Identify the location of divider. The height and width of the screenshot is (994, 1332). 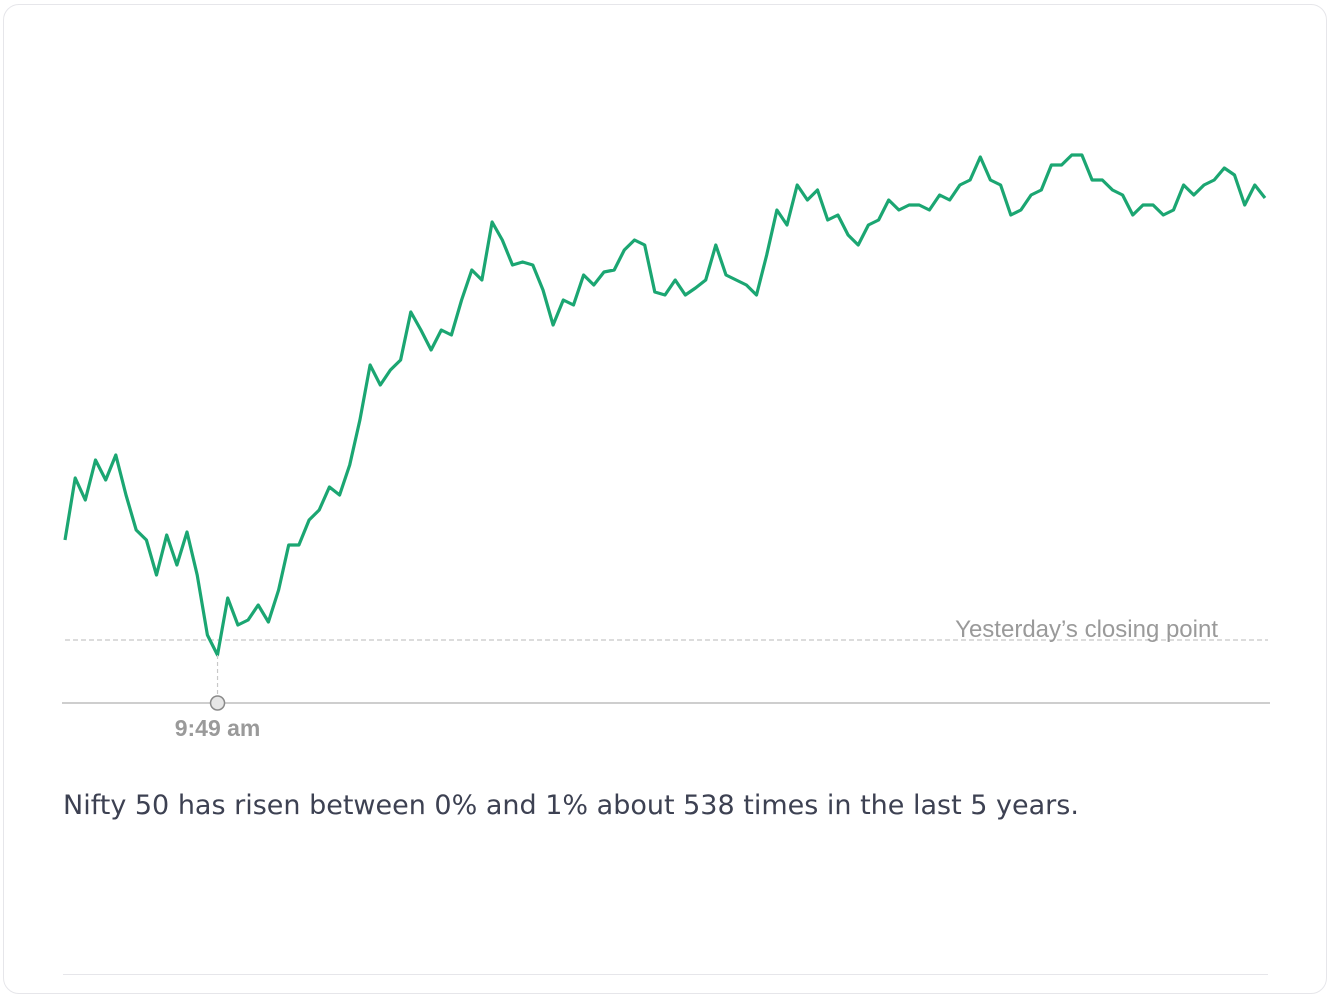
(665, 974).